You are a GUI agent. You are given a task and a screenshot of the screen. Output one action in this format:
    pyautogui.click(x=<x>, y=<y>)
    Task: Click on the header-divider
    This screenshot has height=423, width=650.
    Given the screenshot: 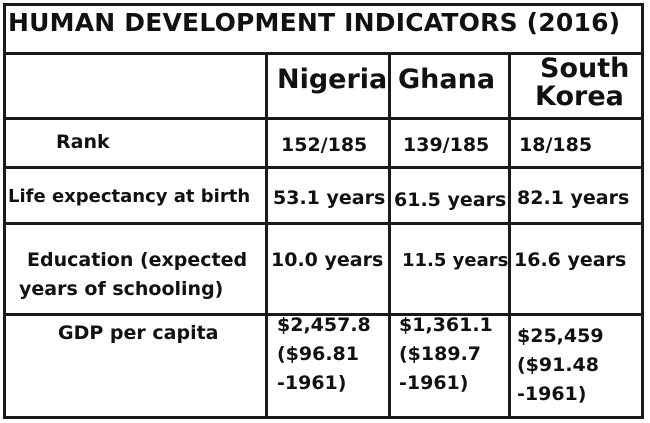 What is the action you would take?
    pyautogui.click(x=323, y=118)
    